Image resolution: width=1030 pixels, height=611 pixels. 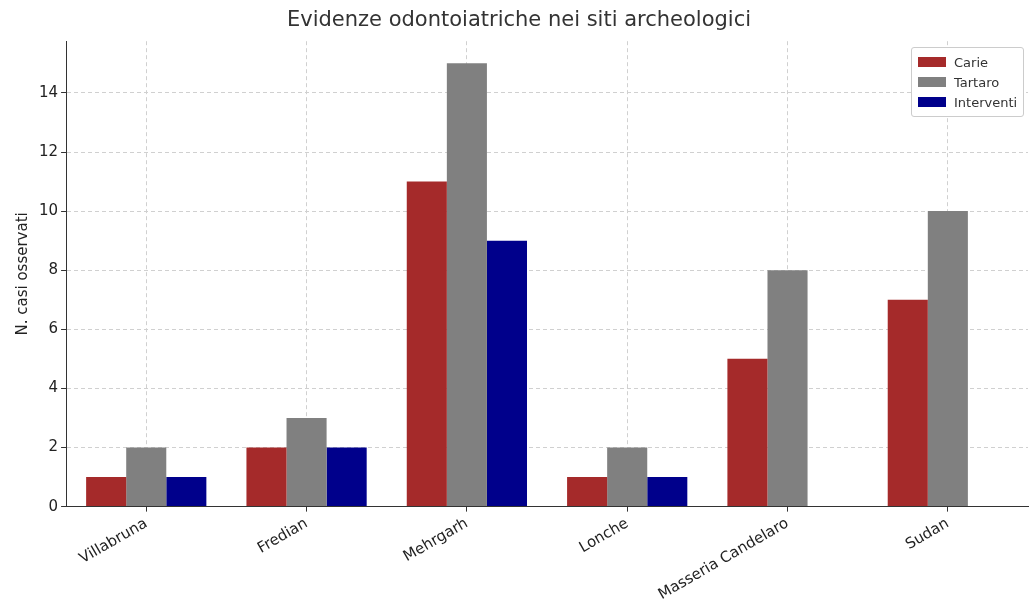 What do you see at coordinates (986, 102) in the screenshot?
I see `legend-label: Interventi` at bounding box center [986, 102].